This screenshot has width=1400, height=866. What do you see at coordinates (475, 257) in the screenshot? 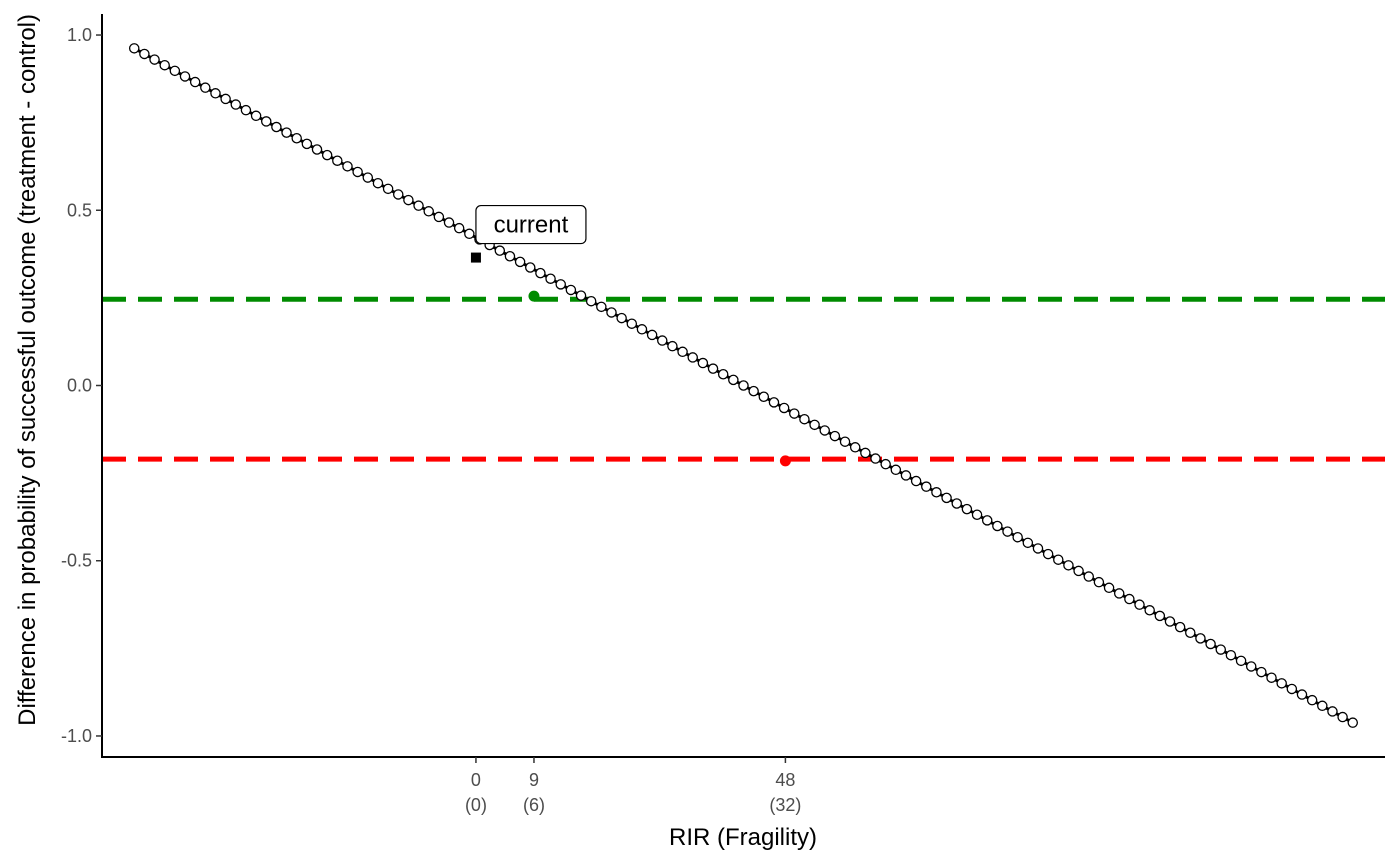
I see `current-point` at bounding box center [475, 257].